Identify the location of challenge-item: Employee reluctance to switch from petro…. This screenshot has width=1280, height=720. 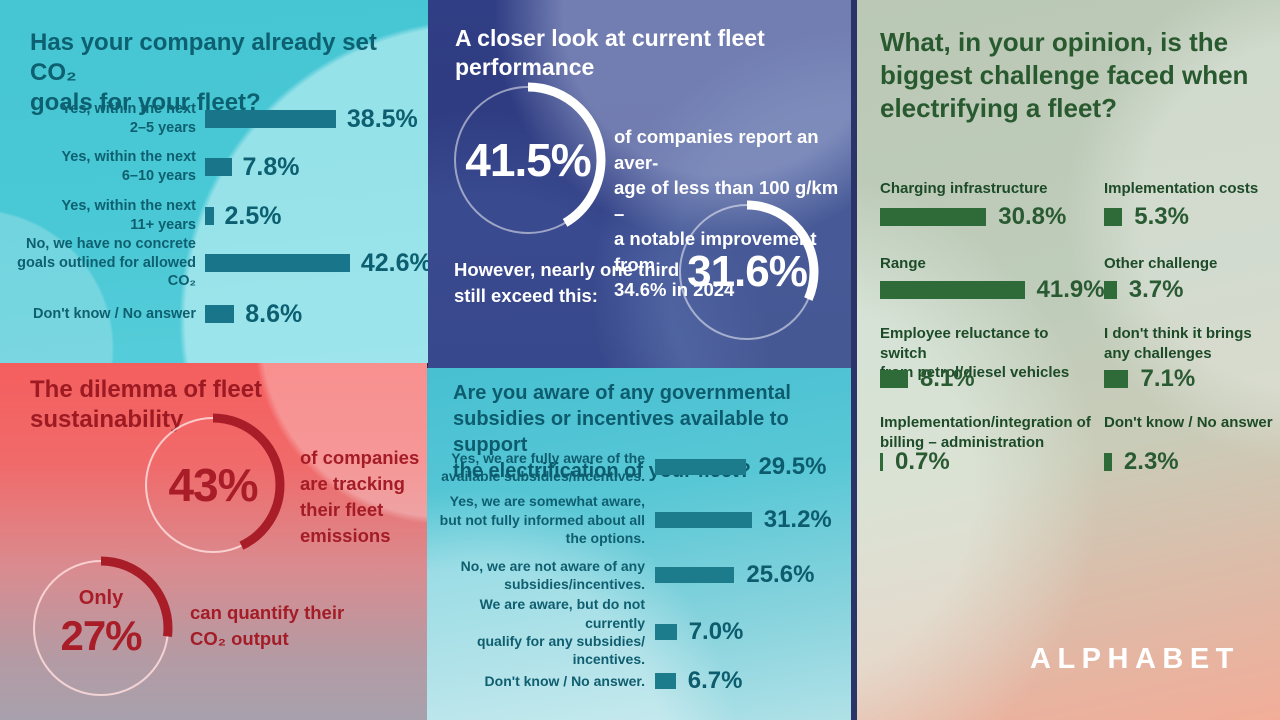
(988, 369).